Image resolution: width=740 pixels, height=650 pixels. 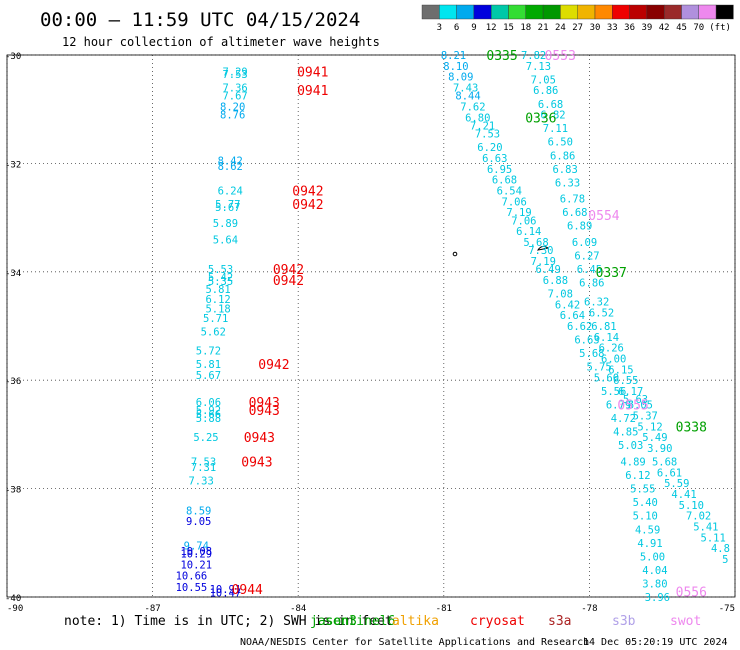 I want to click on colorbar-label: 45, so click(x=681, y=28).